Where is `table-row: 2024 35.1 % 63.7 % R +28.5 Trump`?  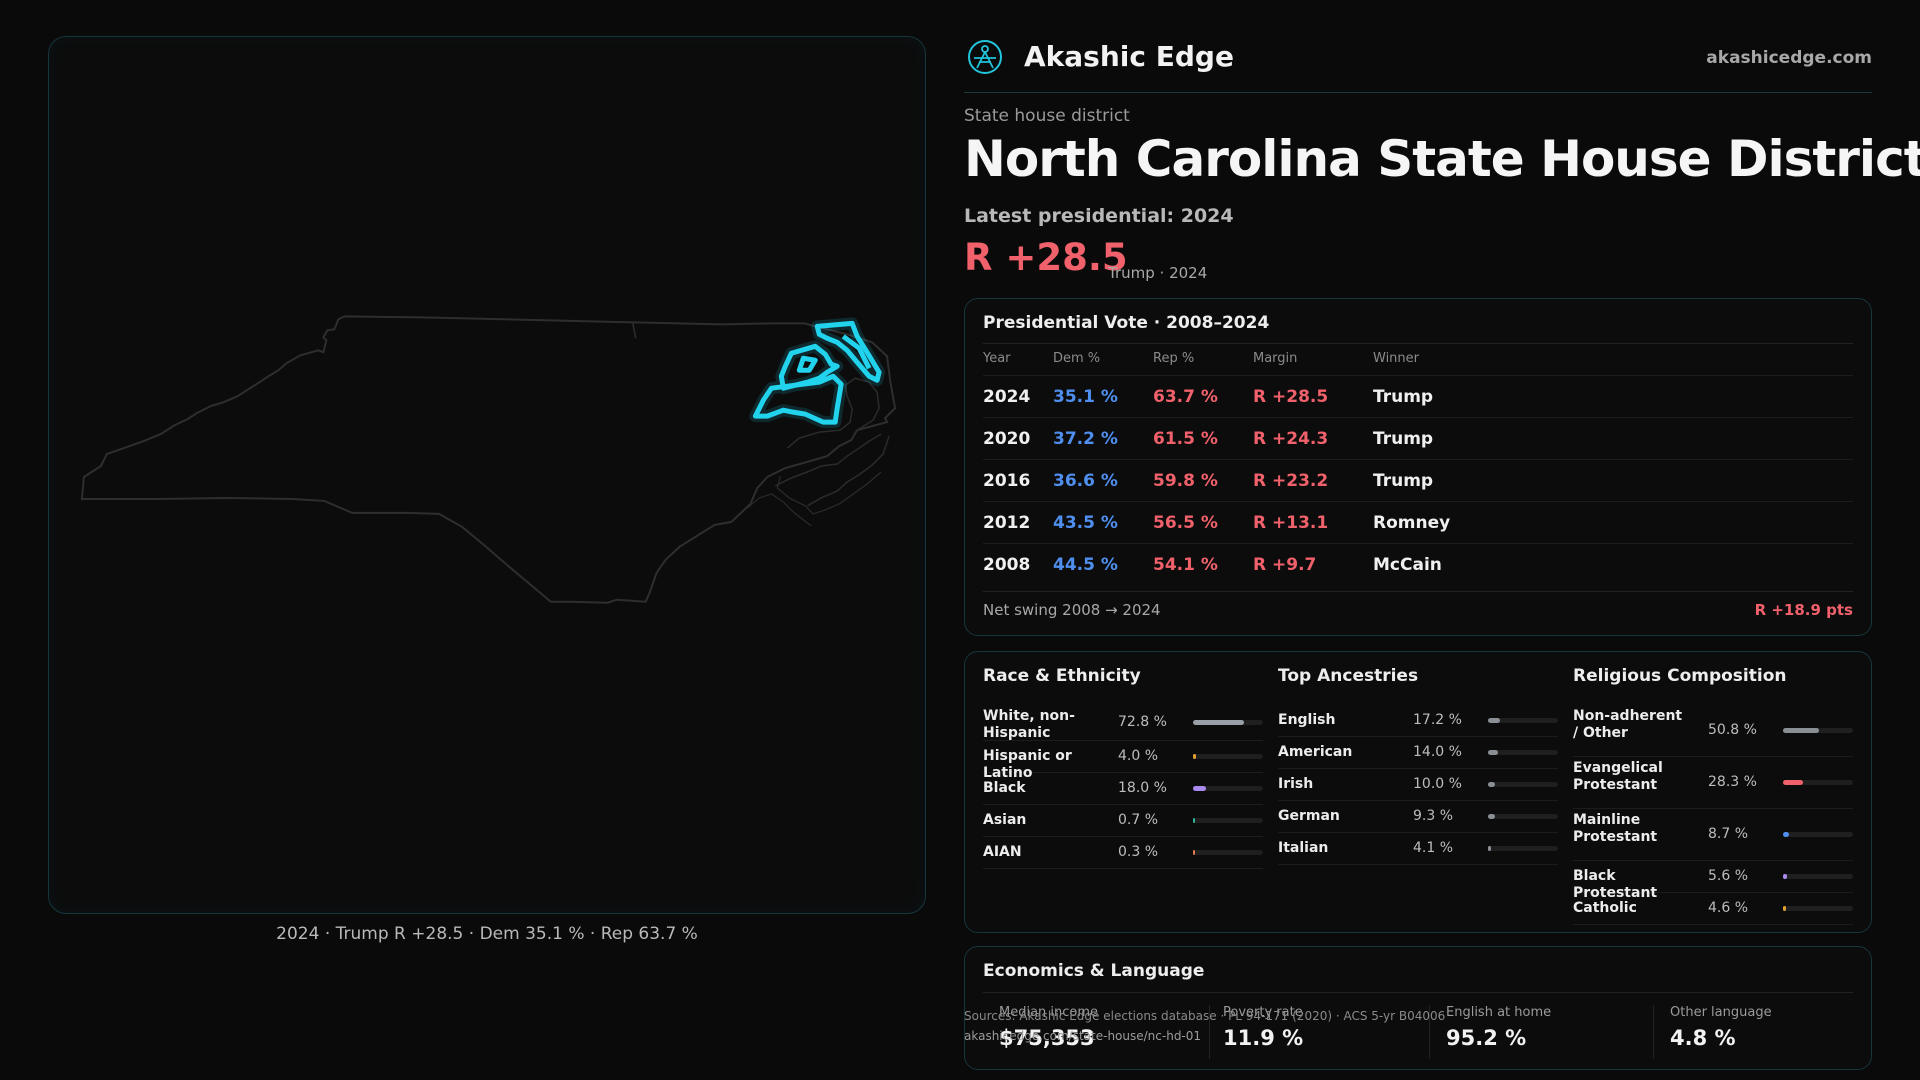
table-row: 2024 35.1 % 63.7 % R +28.5 Trump is located at coordinates (1418, 396).